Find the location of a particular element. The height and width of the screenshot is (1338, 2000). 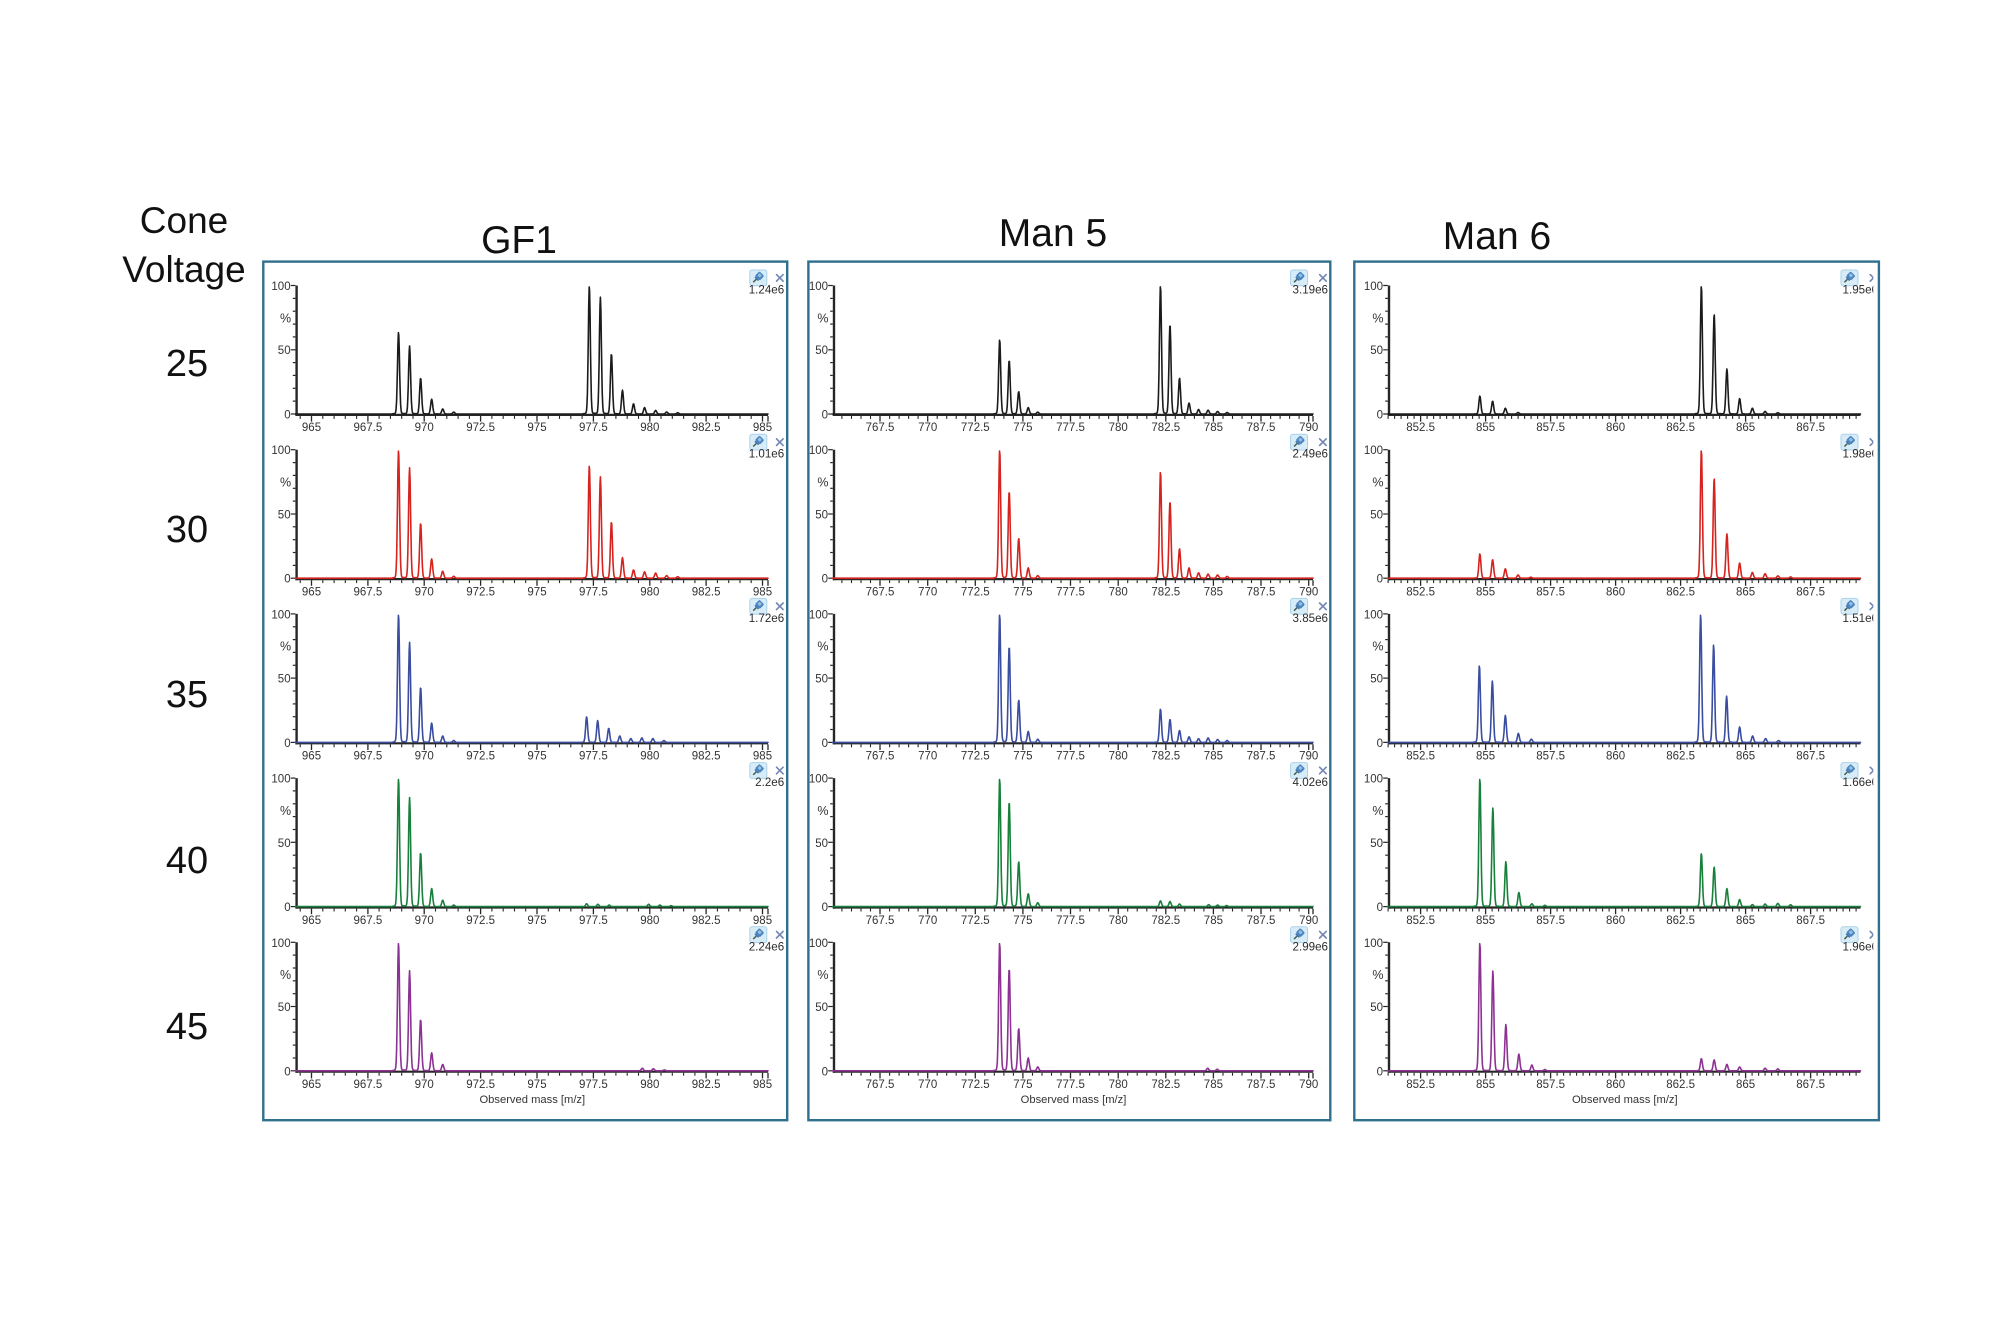

svg-text: Voltage is located at coordinates (183, 269).